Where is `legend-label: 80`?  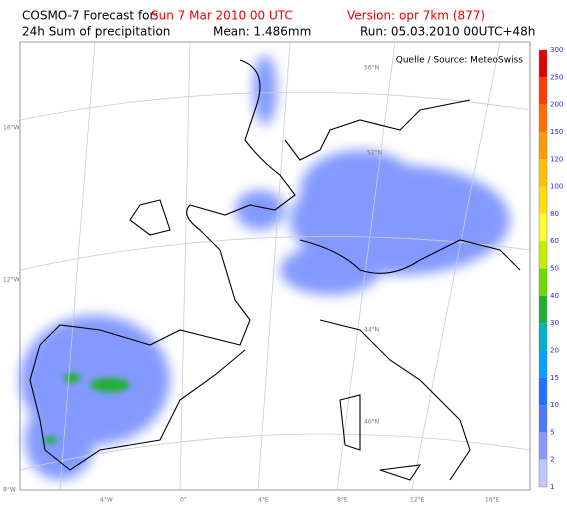
legend-label: 80 is located at coordinates (554, 214).